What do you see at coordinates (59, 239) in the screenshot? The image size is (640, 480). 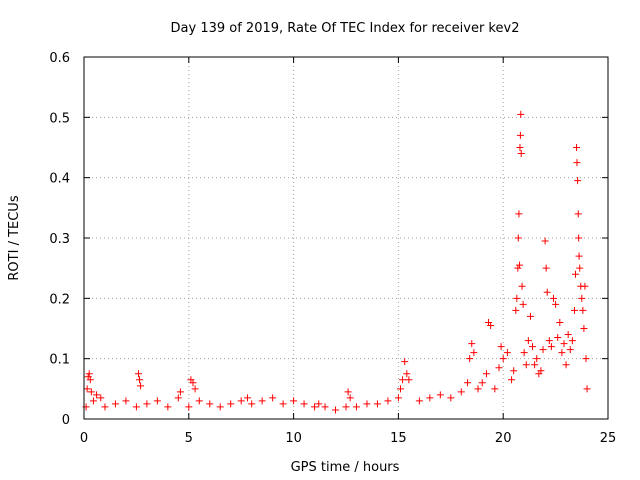 I see `y-tick-label: 0.3` at bounding box center [59, 239].